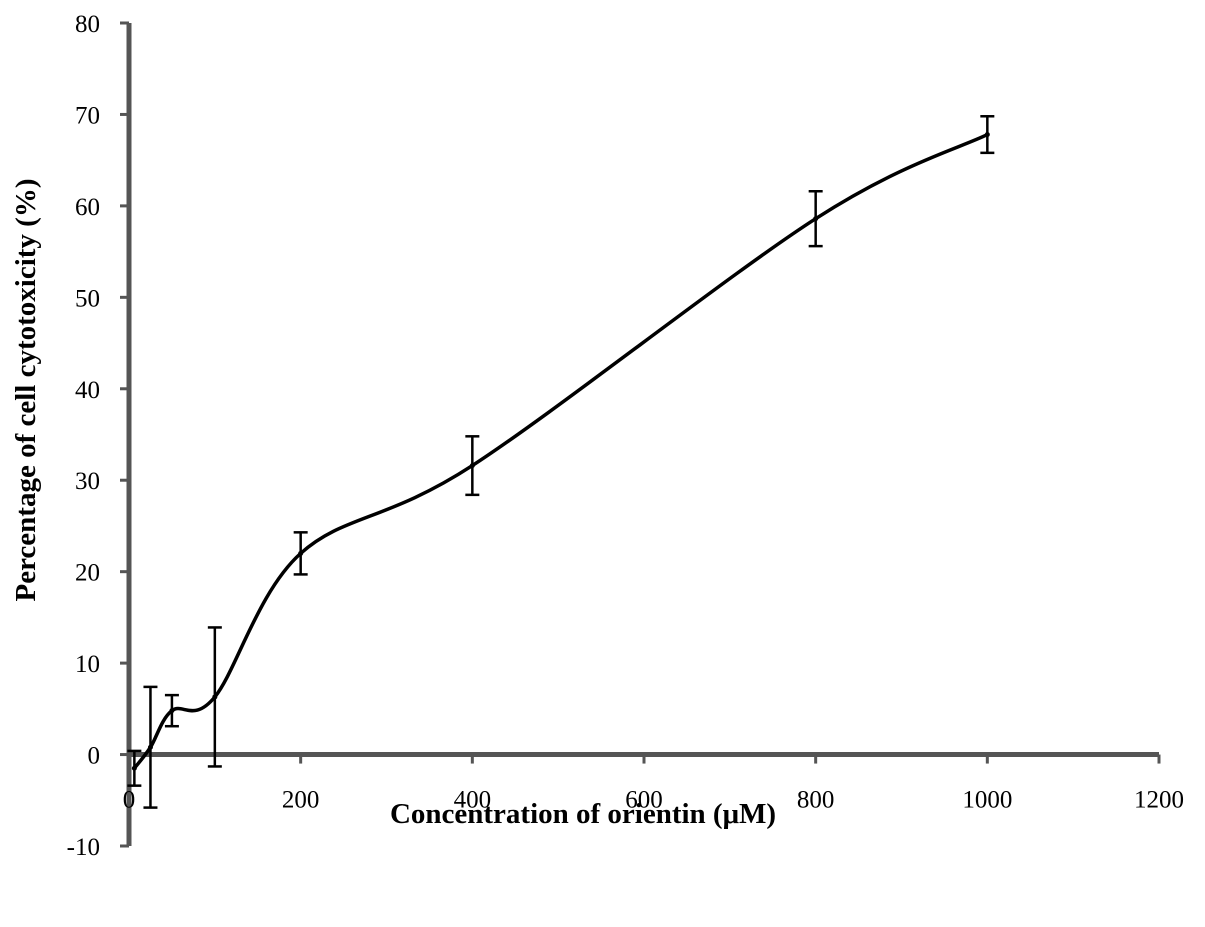  What do you see at coordinates (129, 800) in the screenshot?
I see `x-tick-label: 0` at bounding box center [129, 800].